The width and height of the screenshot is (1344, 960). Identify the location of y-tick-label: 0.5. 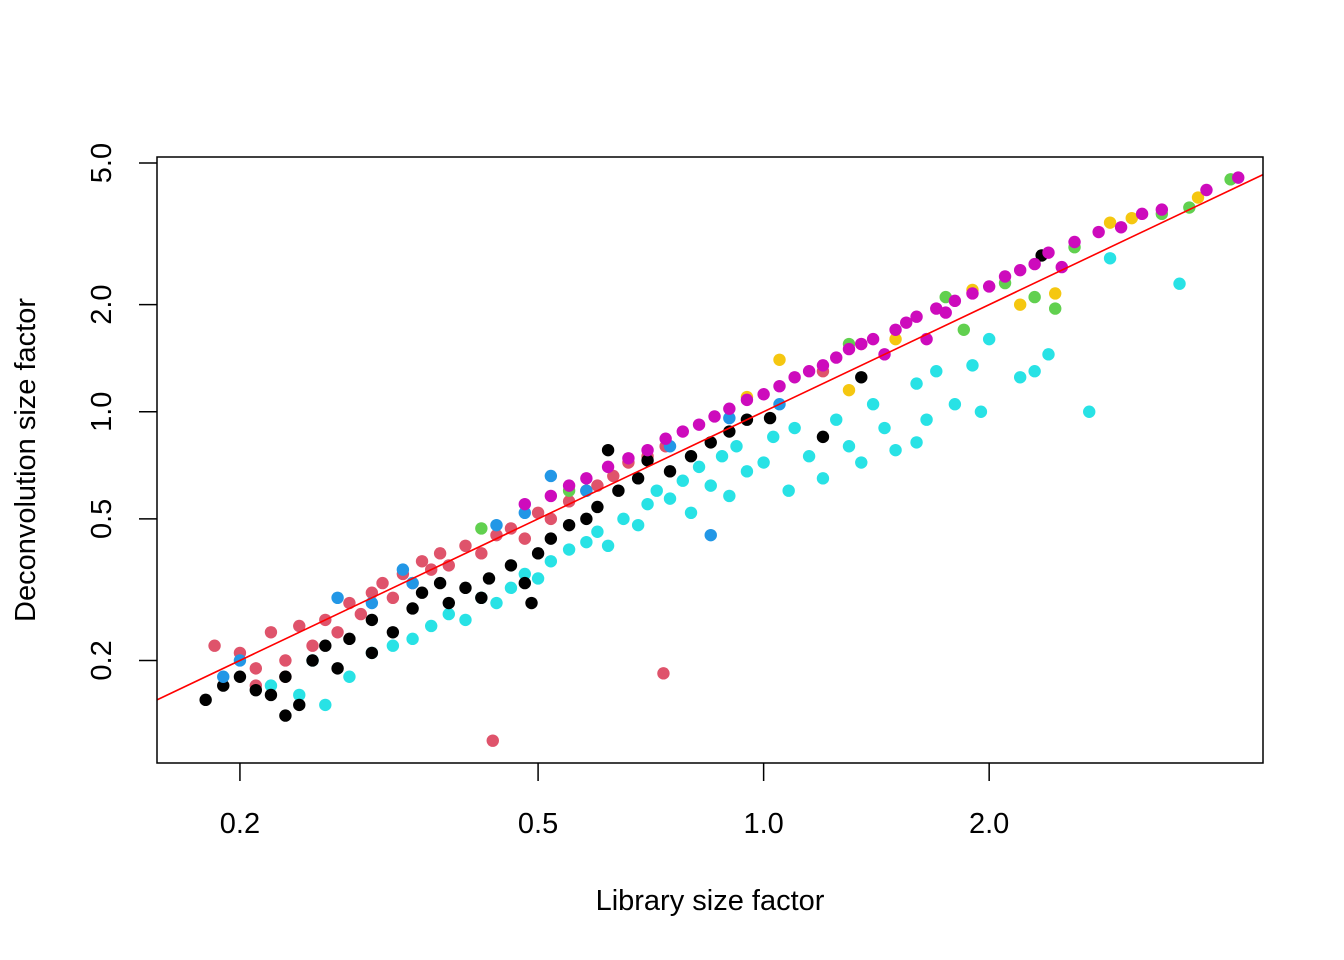
(102, 519).